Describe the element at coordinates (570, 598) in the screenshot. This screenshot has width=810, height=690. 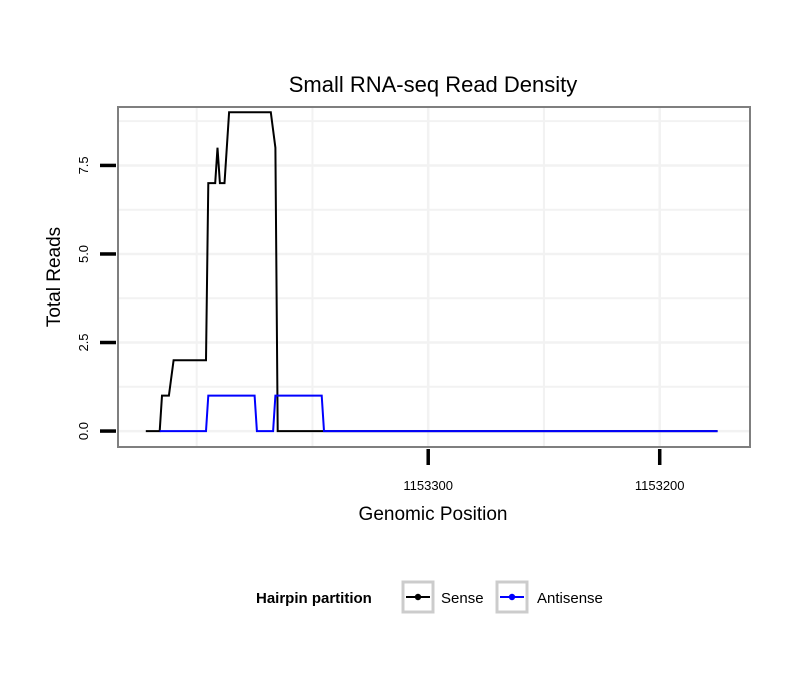
I see `legend-label-antisense: Antisense` at that location.